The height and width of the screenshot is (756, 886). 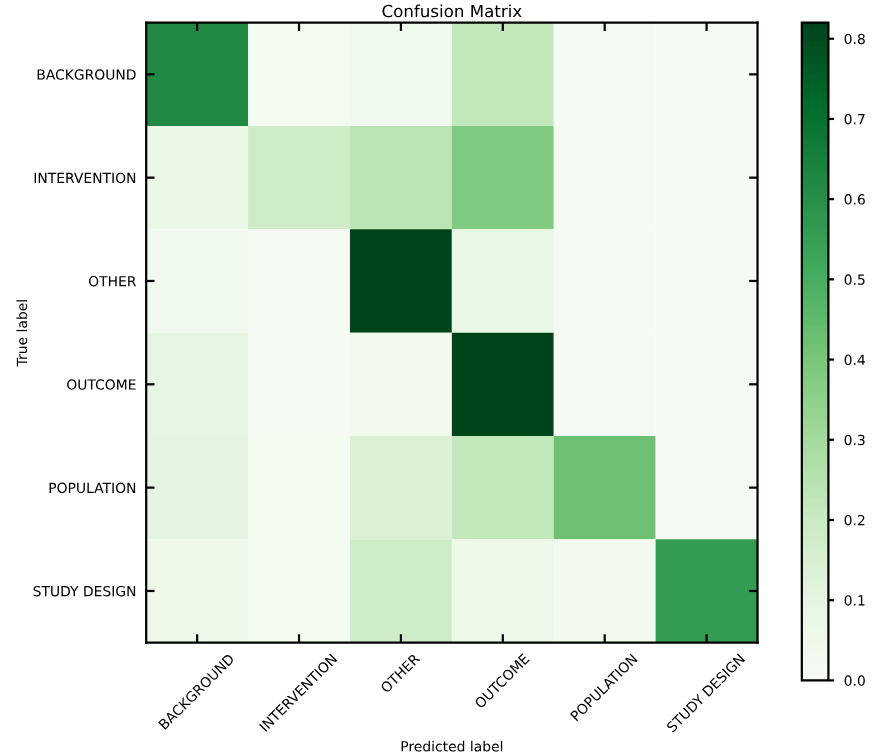 What do you see at coordinates (452, 11) in the screenshot?
I see `chart-title: Confusion Matrix` at bounding box center [452, 11].